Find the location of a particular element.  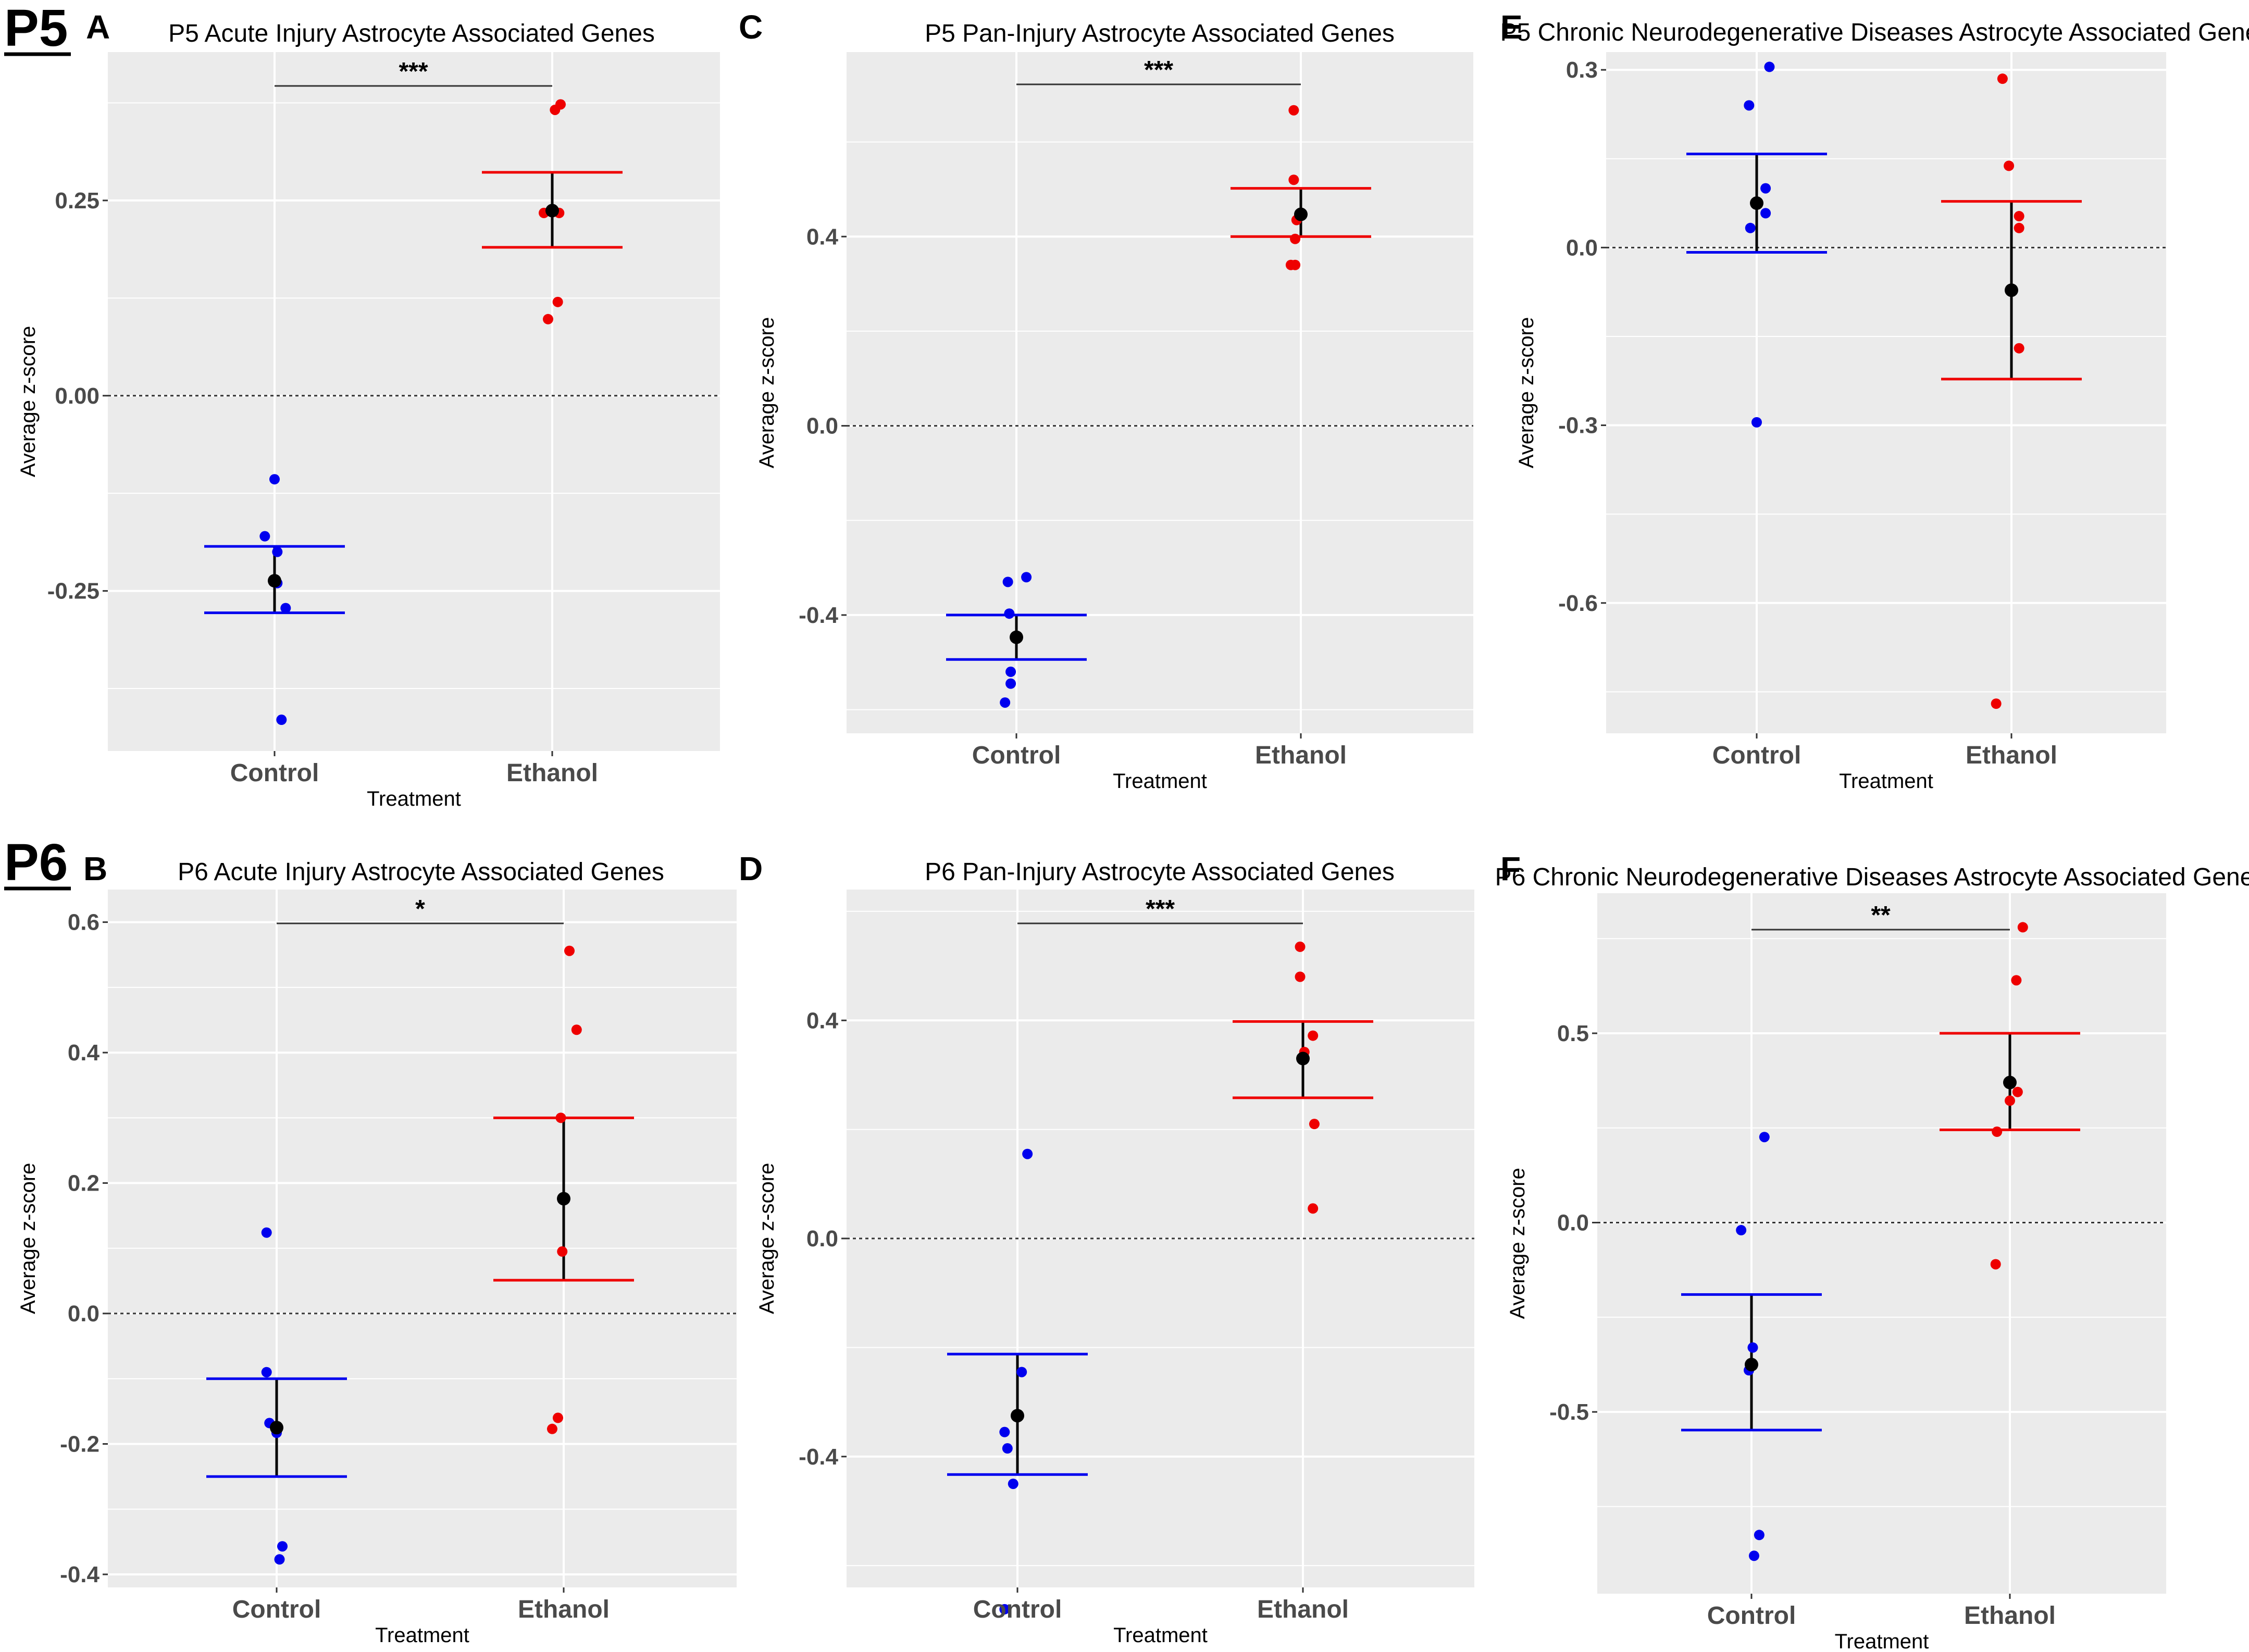

y-tick-label: 0.4 is located at coordinates (84, 1053).